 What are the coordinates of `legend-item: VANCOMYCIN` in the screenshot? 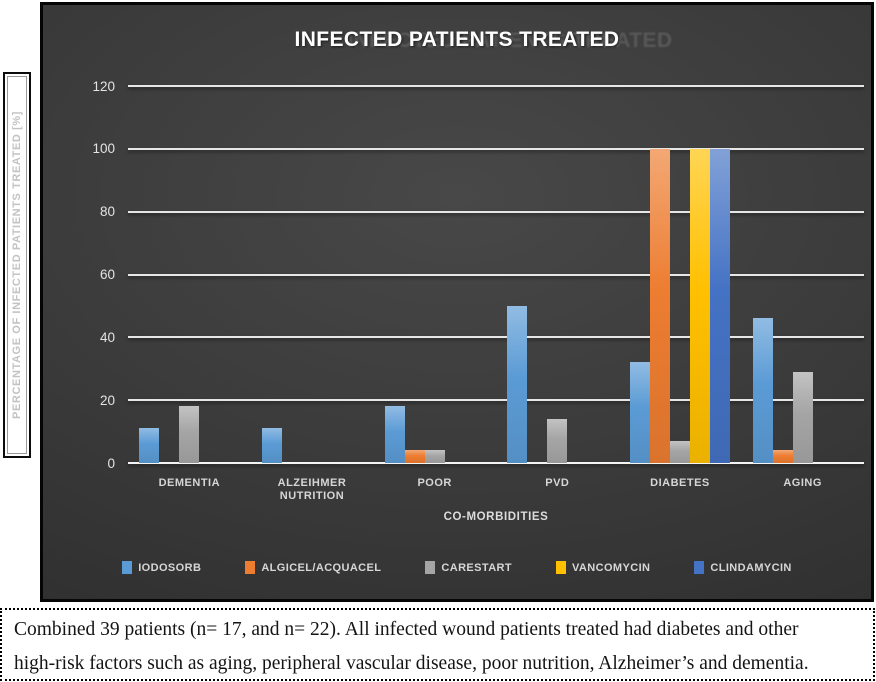 It's located at (603, 567).